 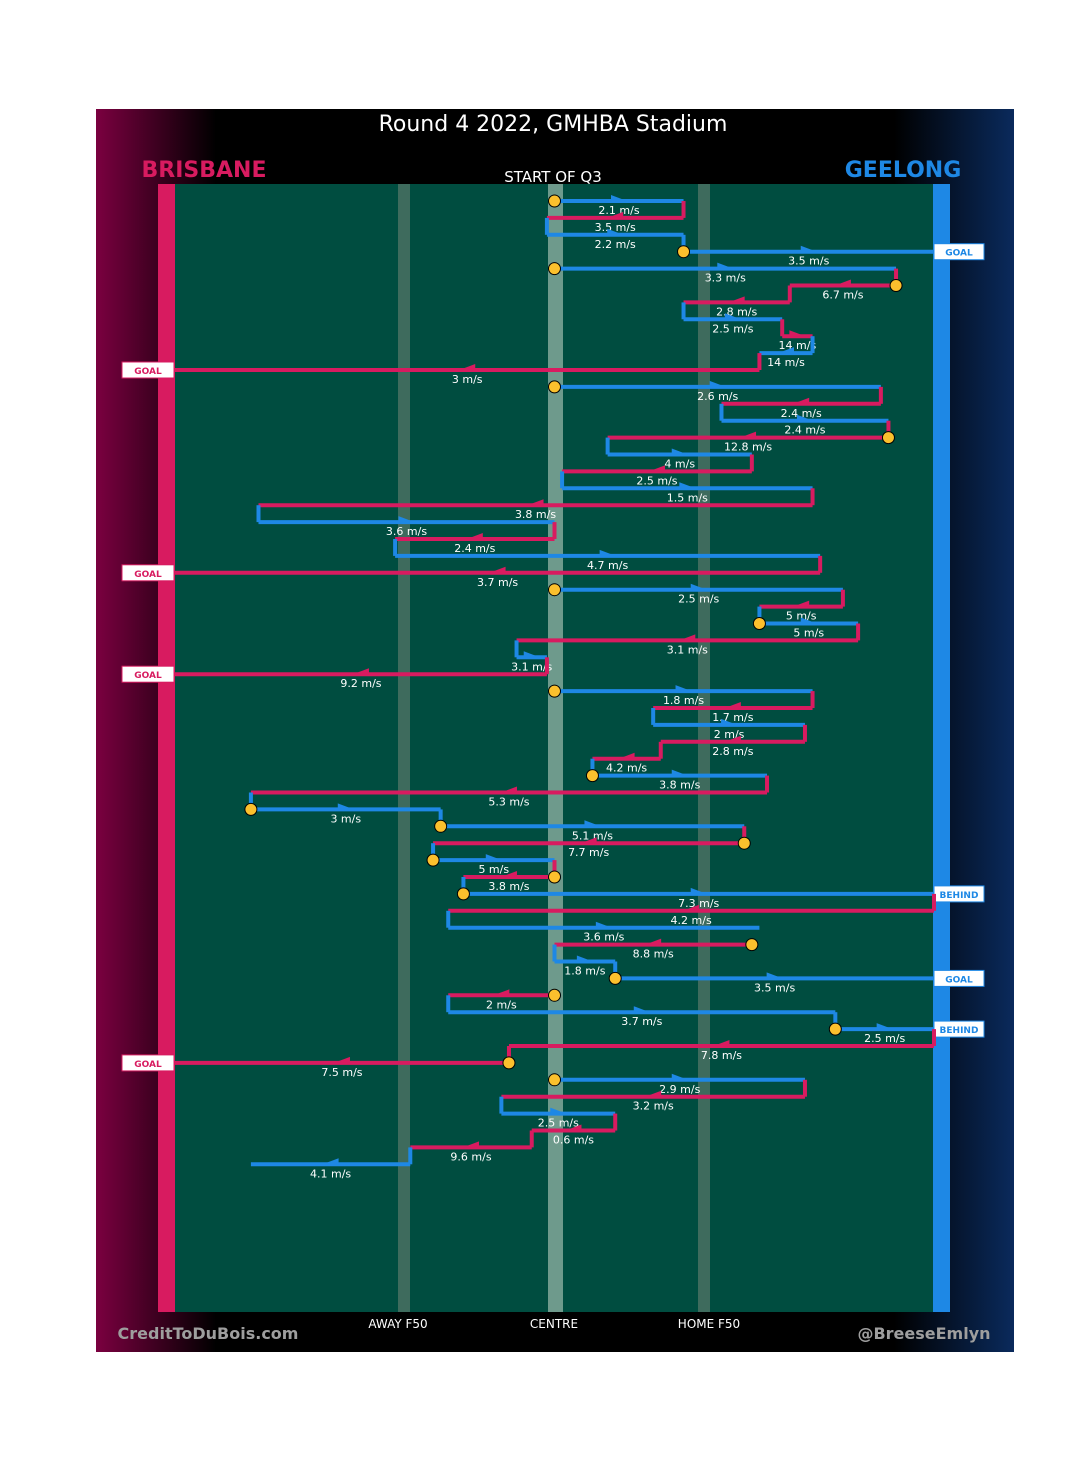 What do you see at coordinates (573, 1140) in the screenshot?
I see `speed-label: 0.6 m/s` at bounding box center [573, 1140].